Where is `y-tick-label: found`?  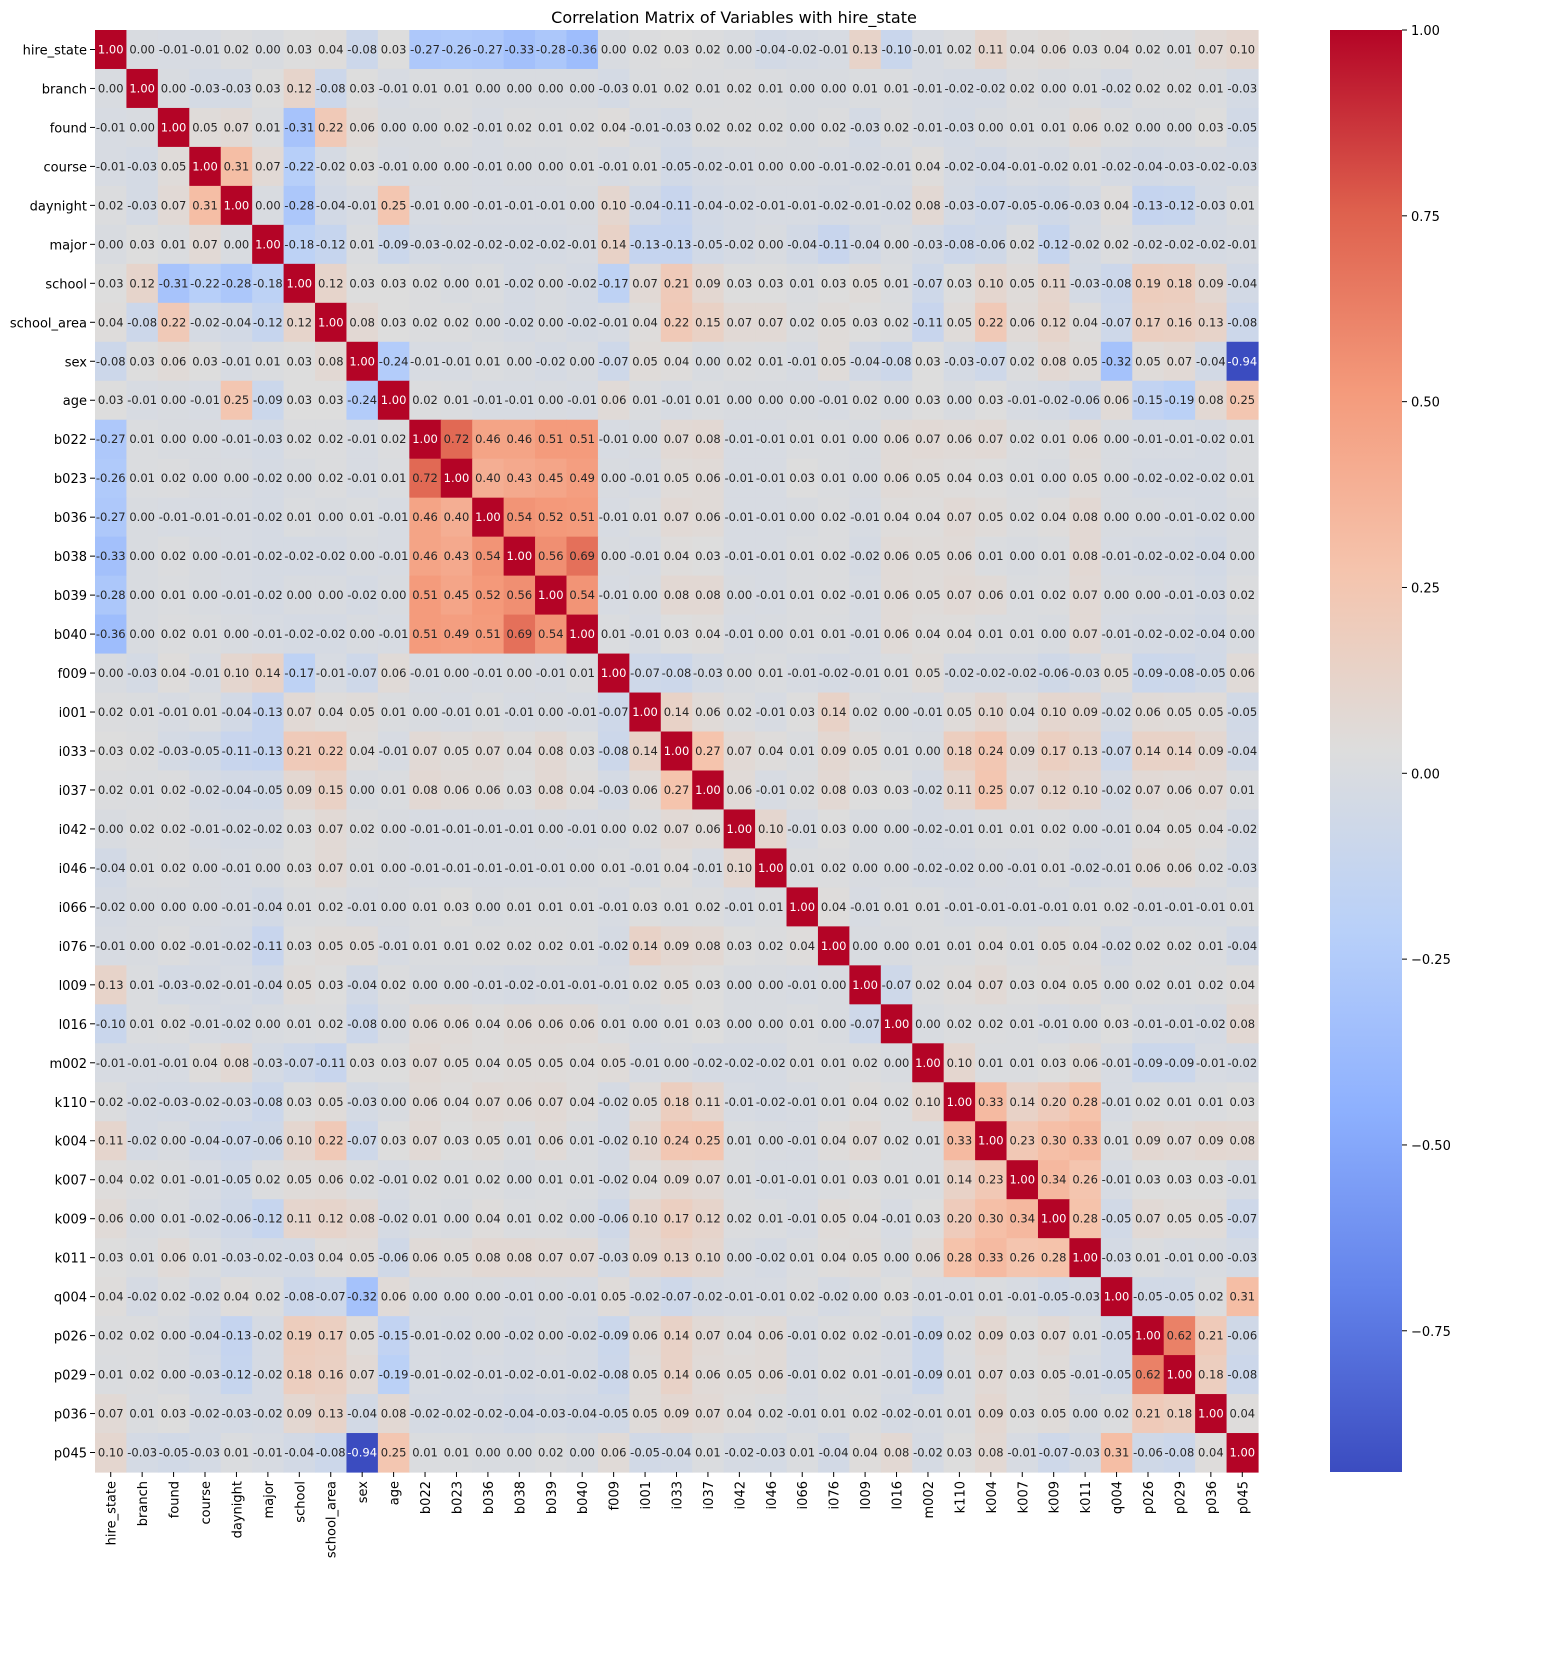
y-tick-label: found is located at coordinates (68, 128).